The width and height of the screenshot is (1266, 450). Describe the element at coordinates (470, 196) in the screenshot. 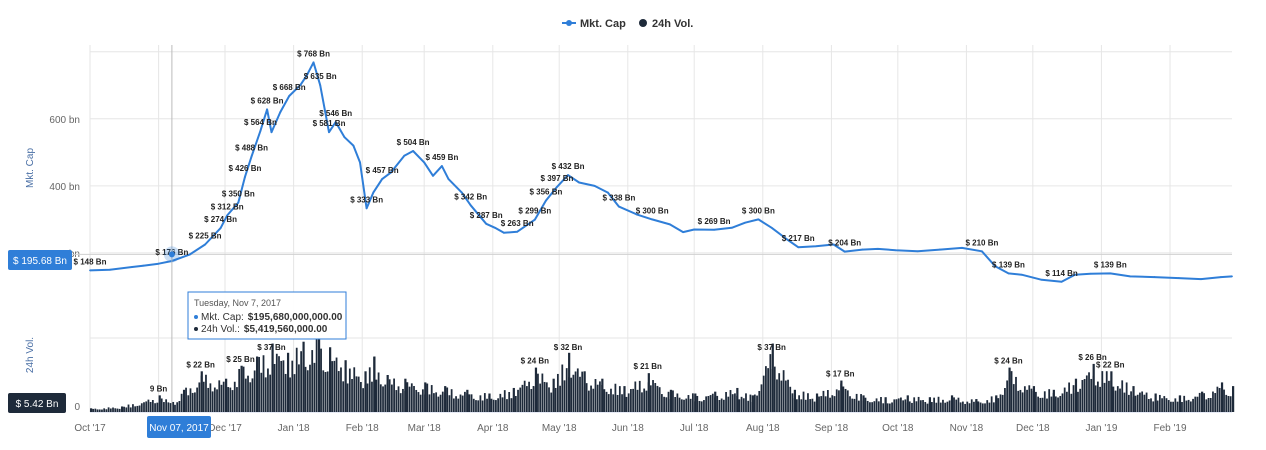

I see `mktcap-annotation: $ 342 Bn` at that location.